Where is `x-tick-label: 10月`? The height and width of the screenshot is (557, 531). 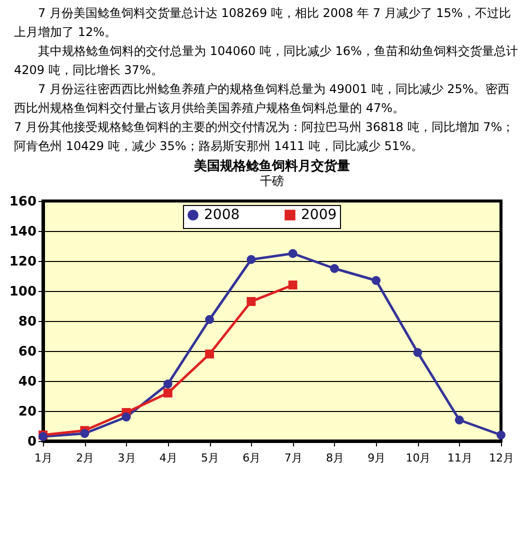 x-tick-label: 10月 is located at coordinates (418, 458).